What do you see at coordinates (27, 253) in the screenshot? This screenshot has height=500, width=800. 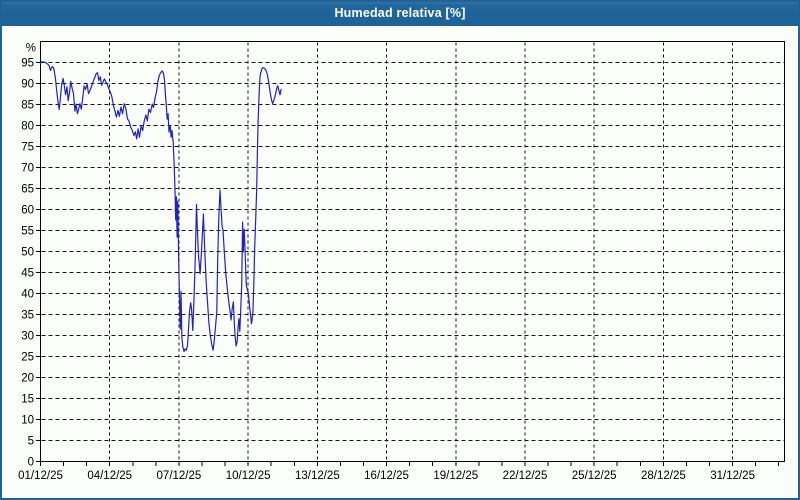 I see `y-axis-label: 50` at bounding box center [27, 253].